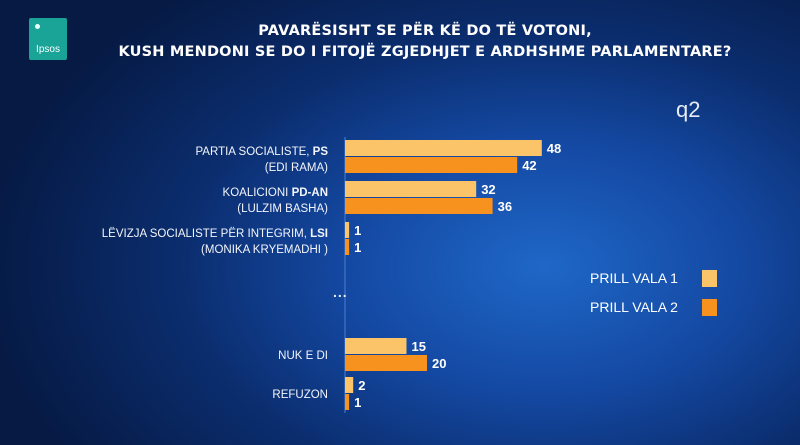  I want to click on value-label-pd-an-series-2: 36, so click(505, 206).